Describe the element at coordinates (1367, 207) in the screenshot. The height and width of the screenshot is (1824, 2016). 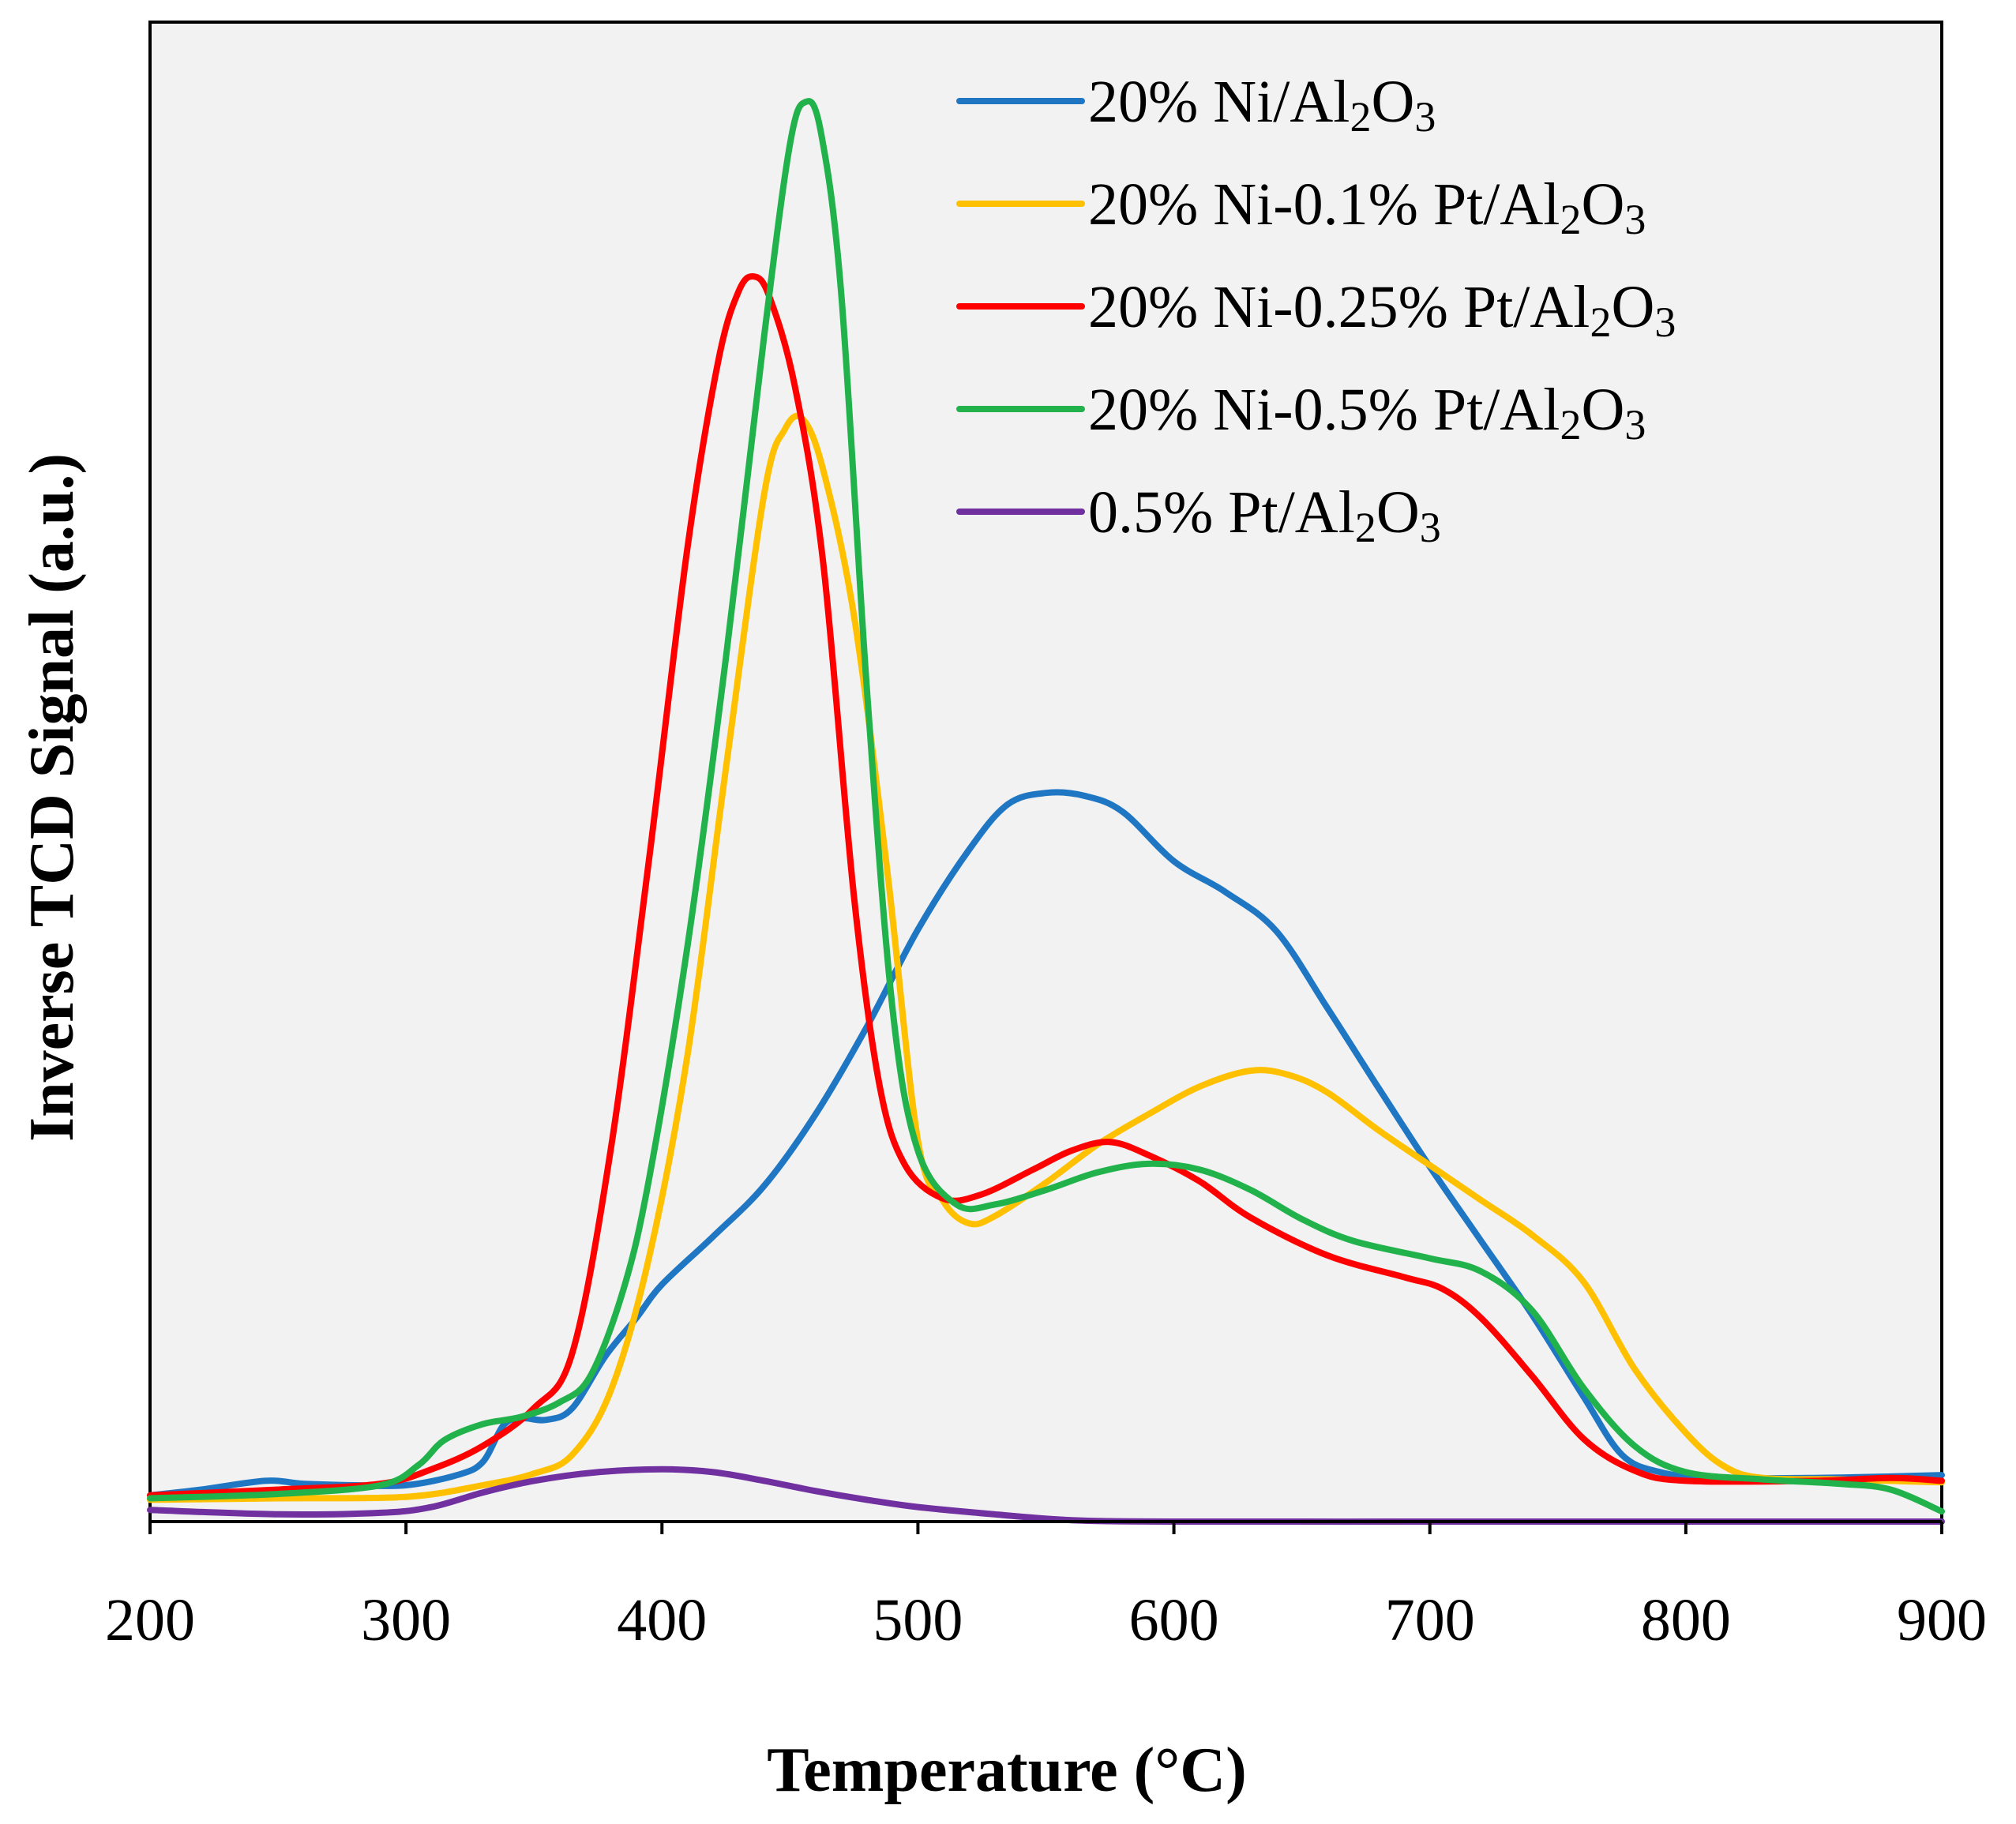
I see `legend-label-2: 20% Ni-0.1% Pt/Al2O3` at that location.